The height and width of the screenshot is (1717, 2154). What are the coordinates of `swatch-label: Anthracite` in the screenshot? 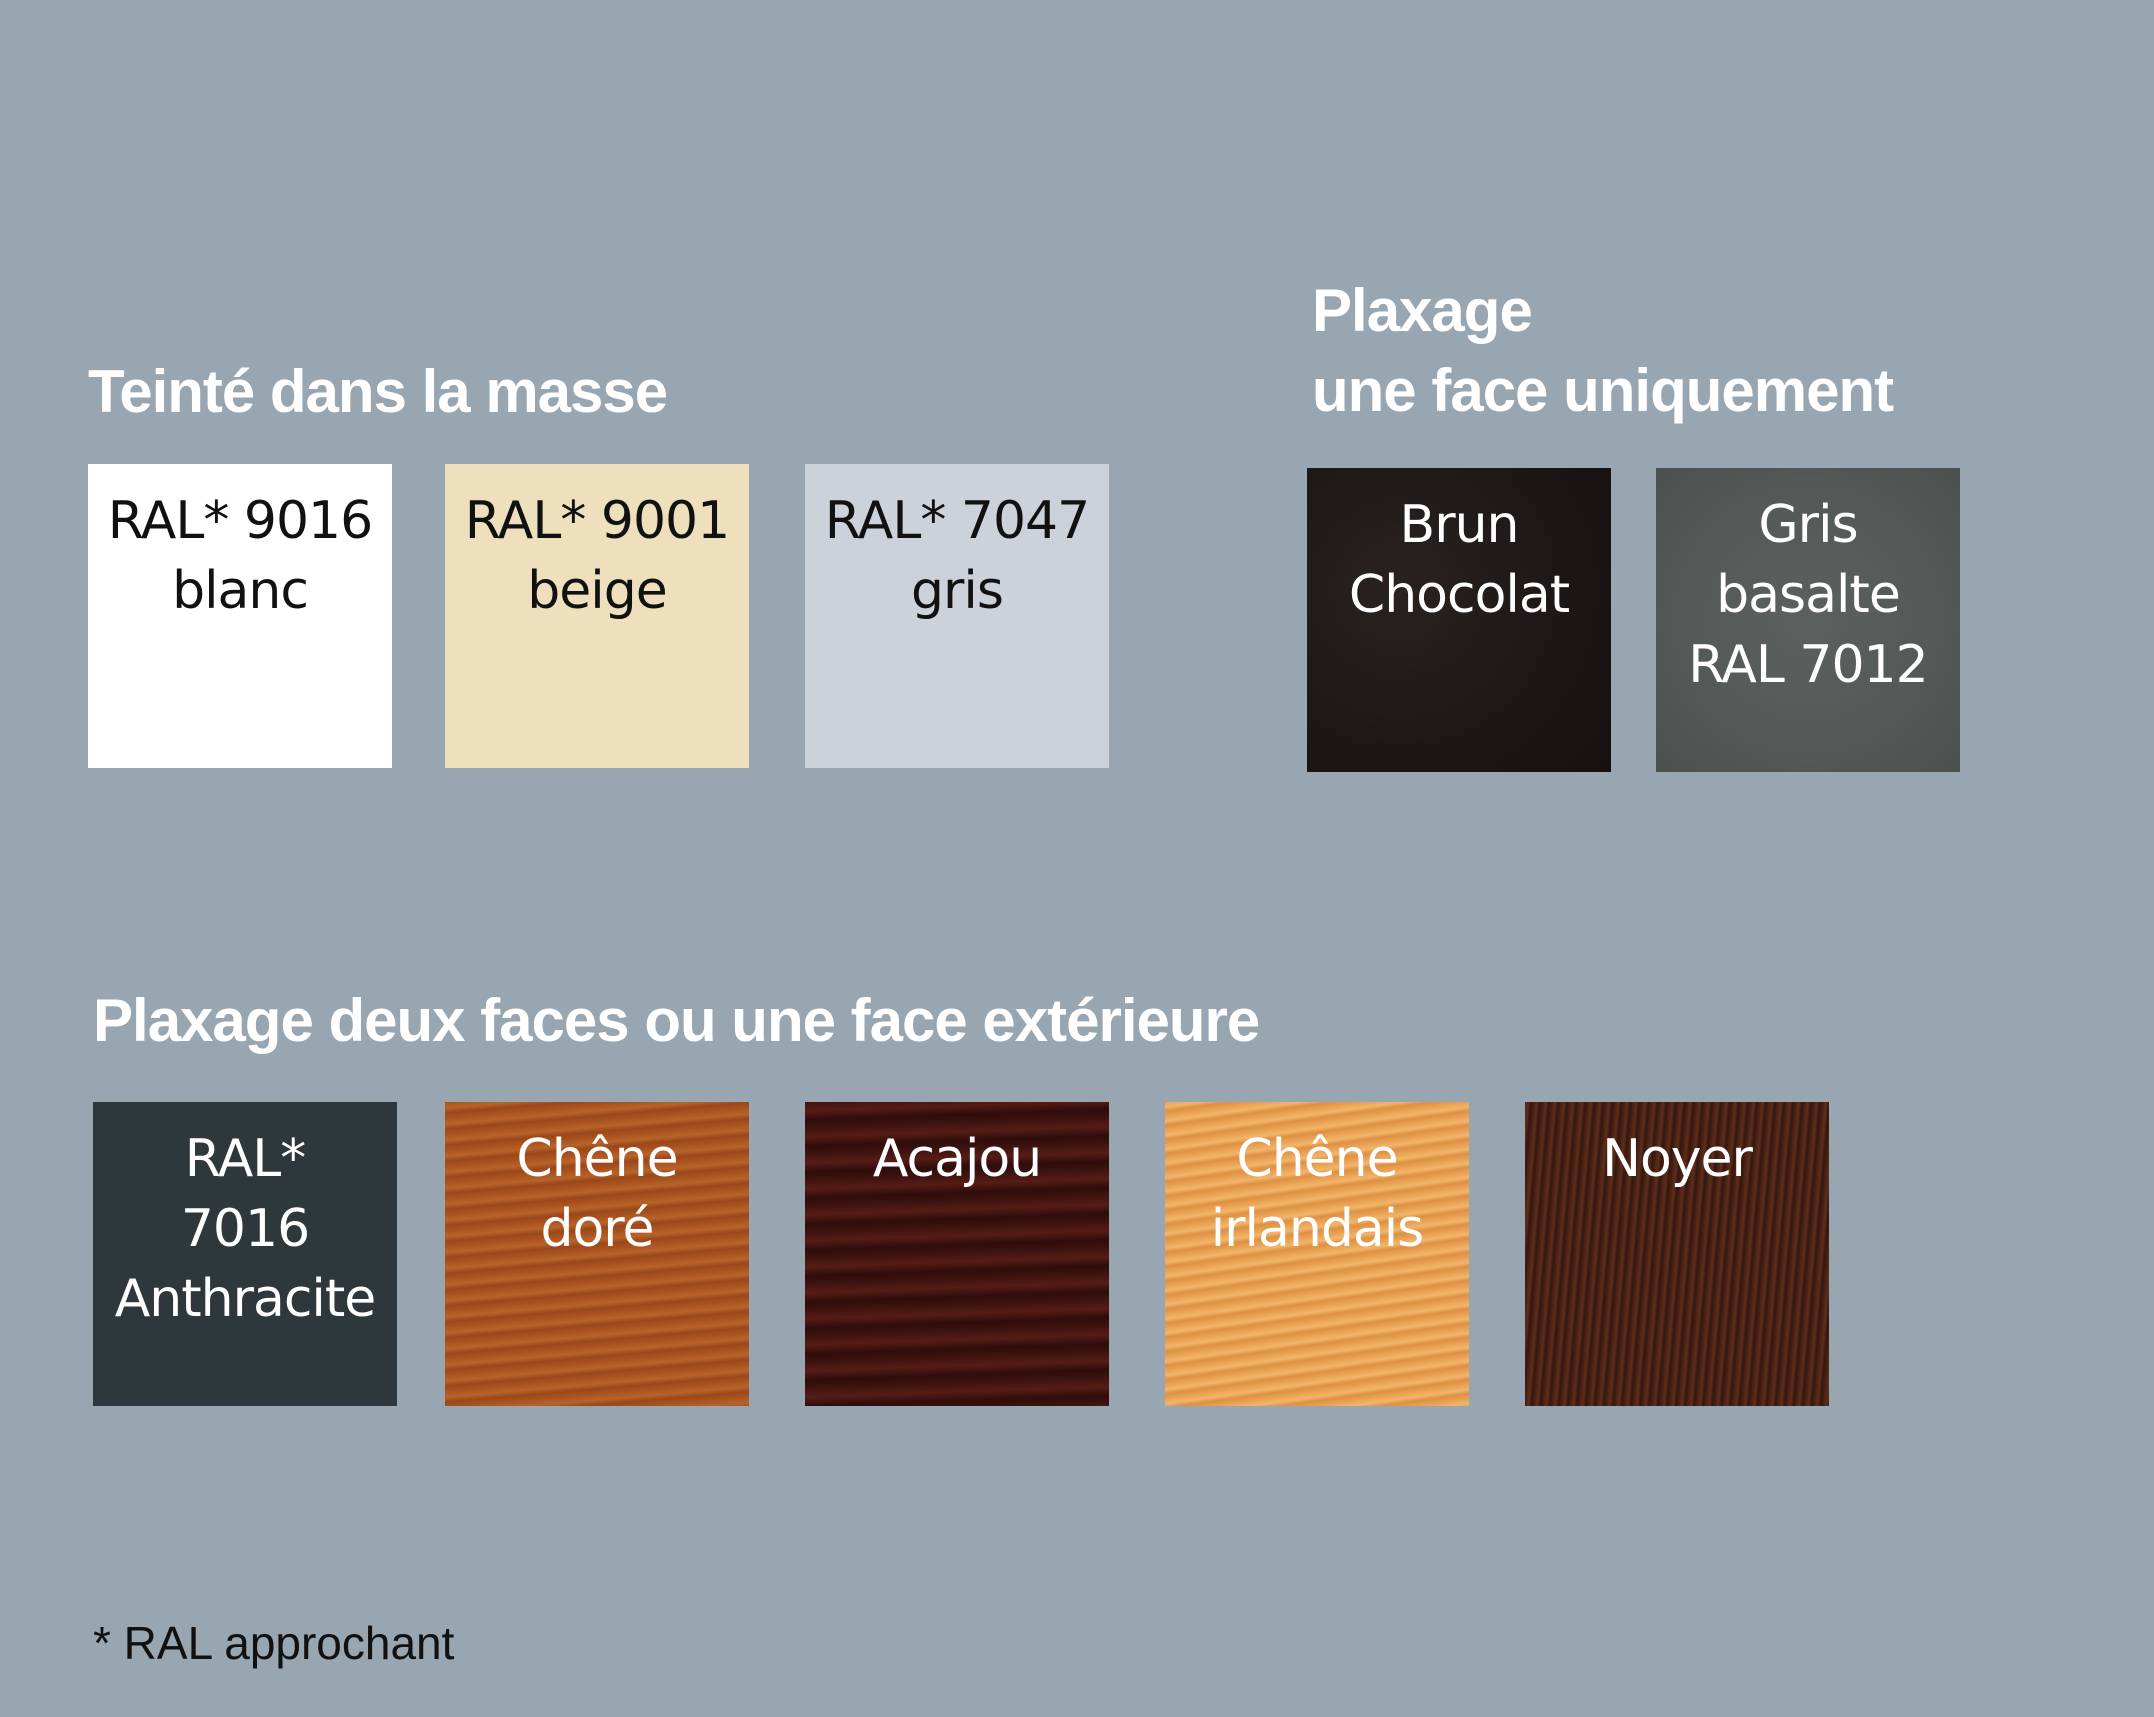 It's located at (245, 1299).